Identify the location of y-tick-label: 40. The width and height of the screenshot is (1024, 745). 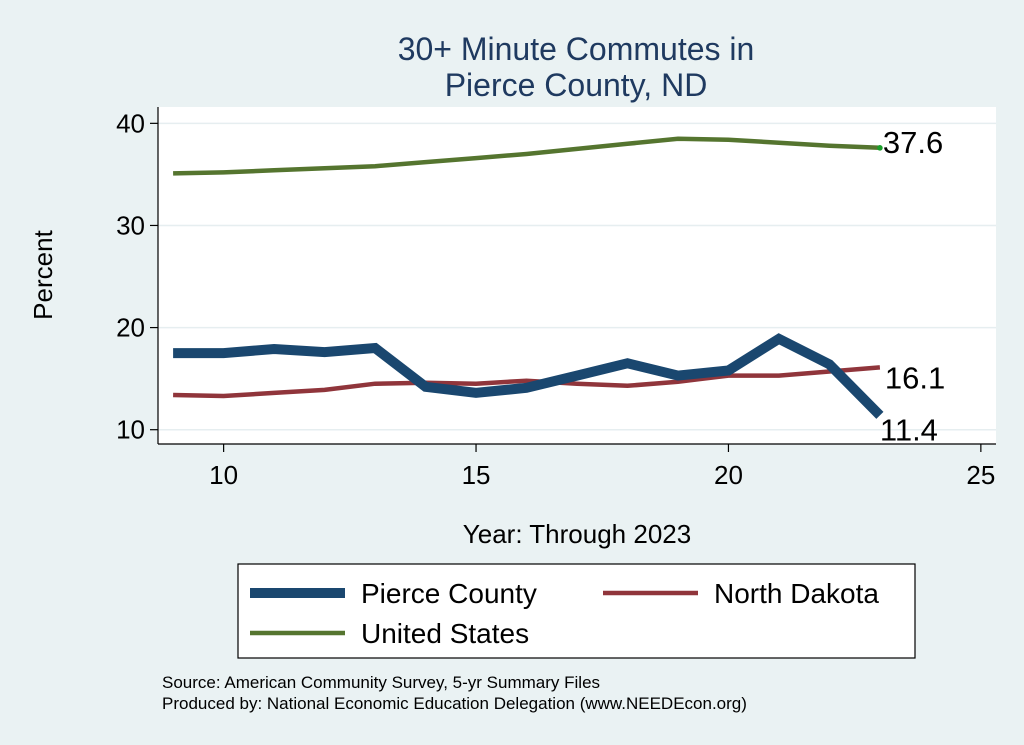
(130, 123).